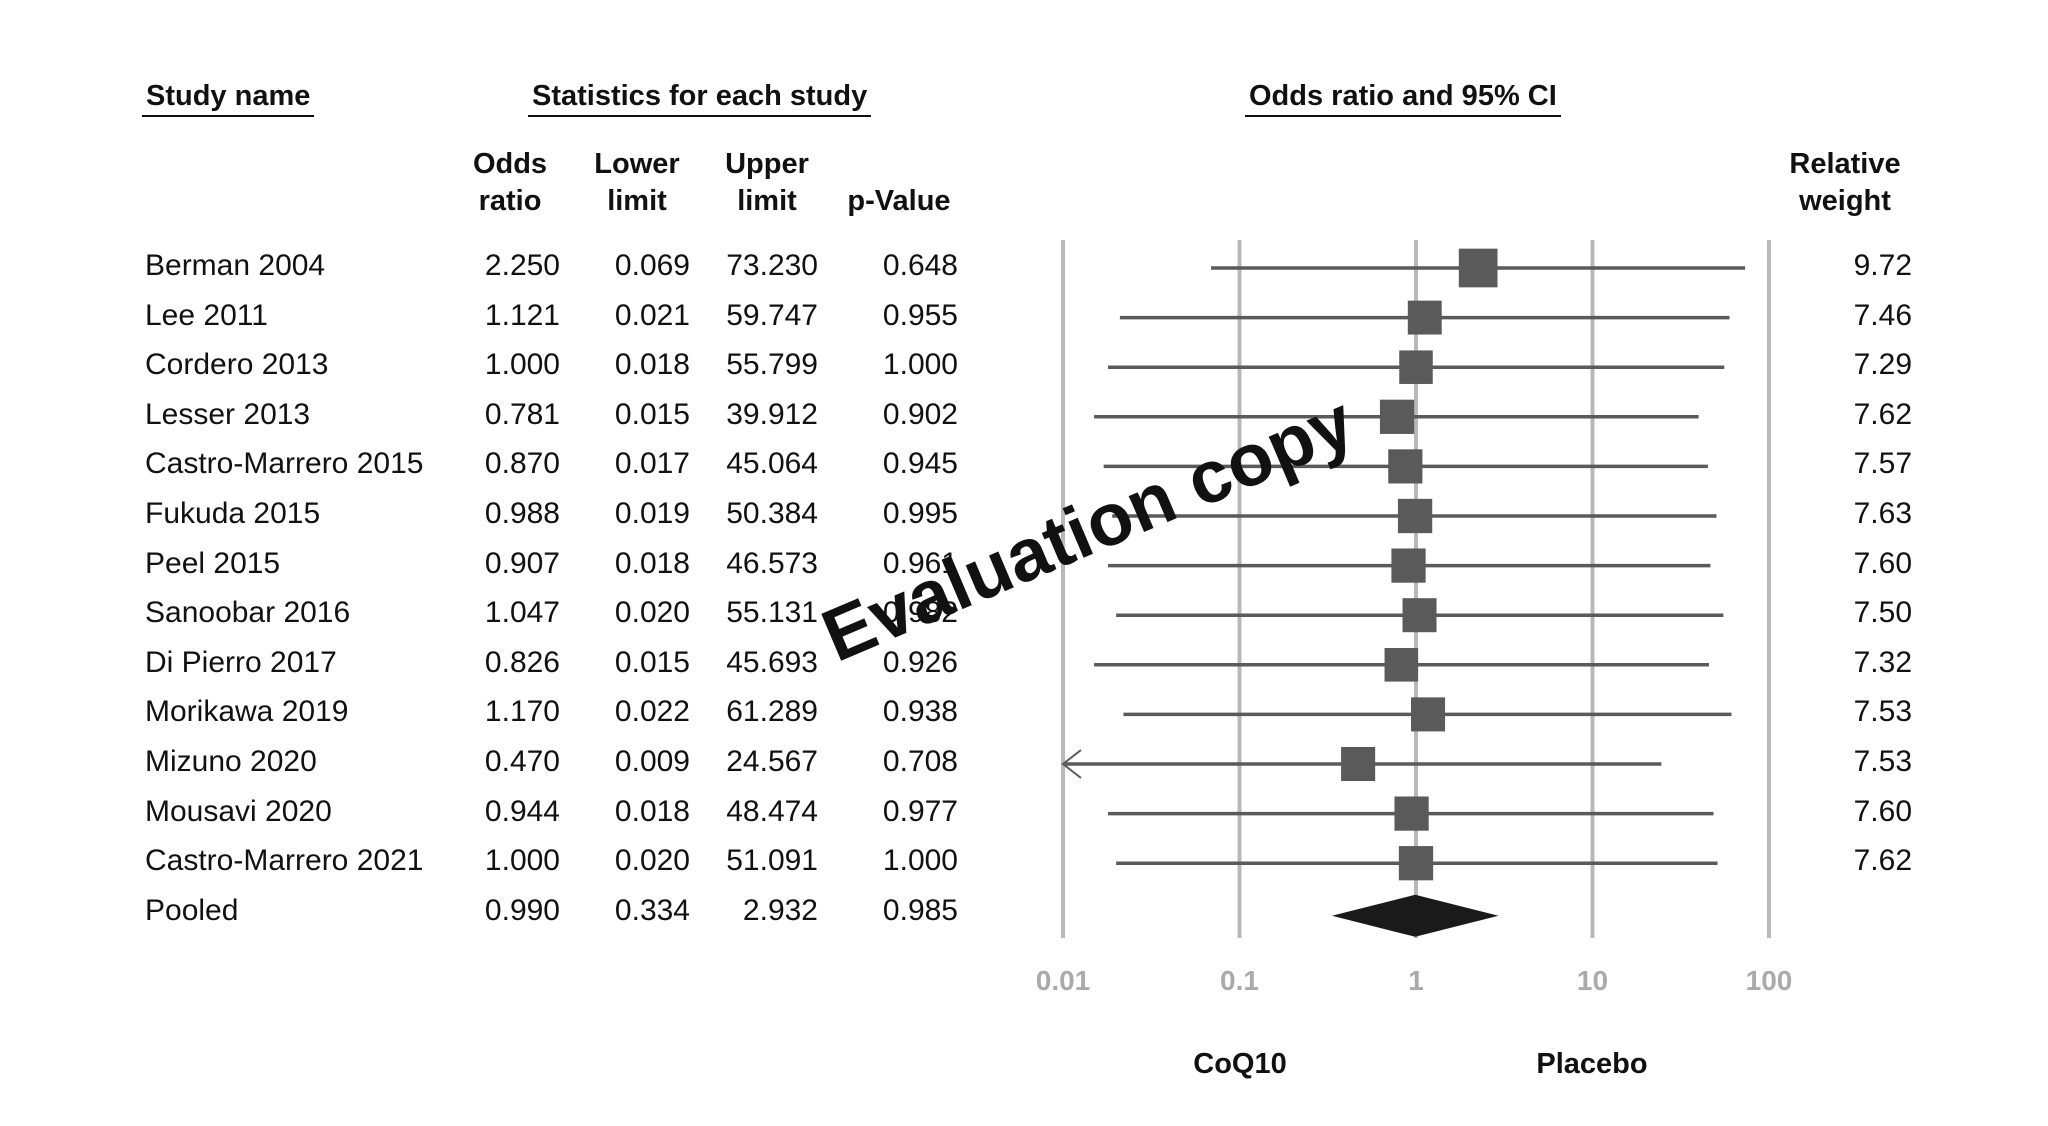 The image size is (2048, 1126). I want to click on statistics-header: Statistics for each study, so click(700, 98).